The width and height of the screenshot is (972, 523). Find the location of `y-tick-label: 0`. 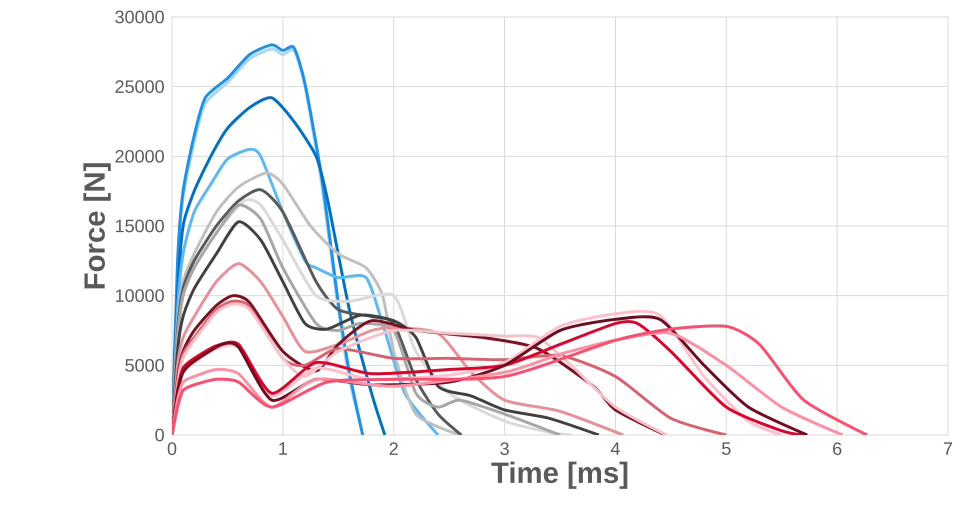

y-tick-label: 0 is located at coordinates (159, 435).